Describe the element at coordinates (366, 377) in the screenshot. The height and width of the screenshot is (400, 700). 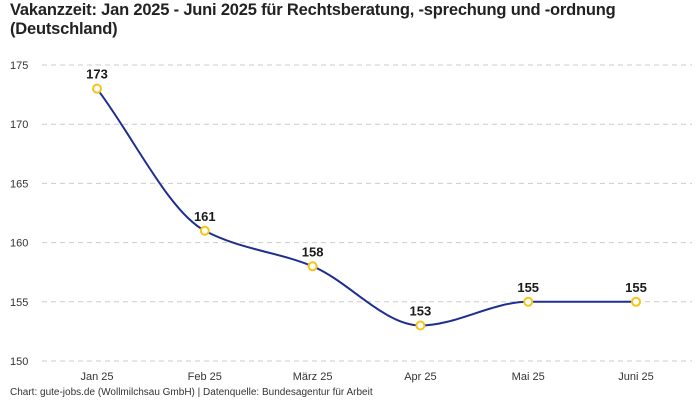
I see `x-axis-ticks: Jan 25 Feb 25 März 25 Apr 25 Mai 25 Juni 25` at that location.